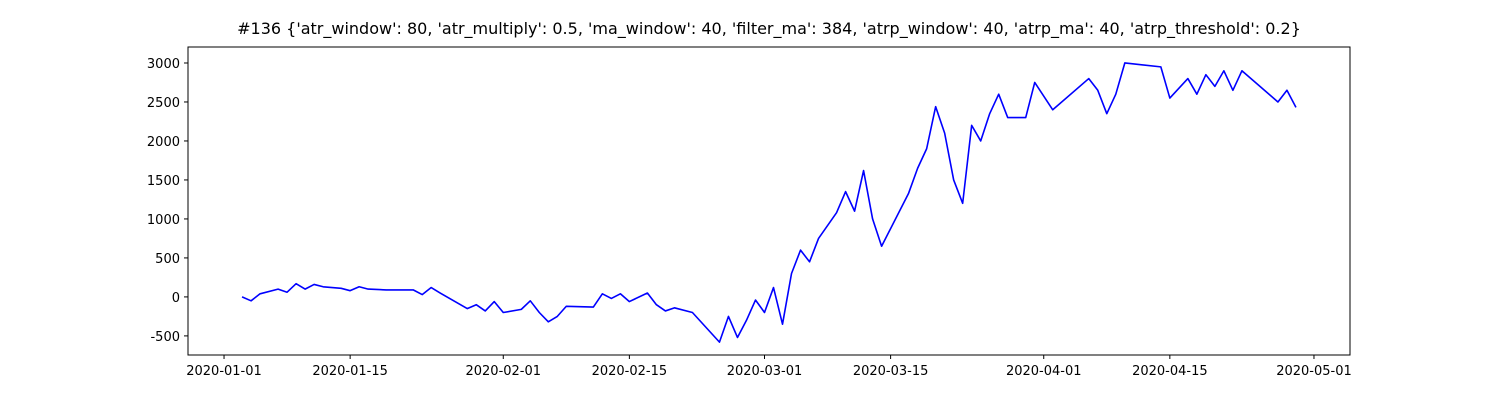 Image resolution: width=1500 pixels, height=400 pixels. I want to click on x-tick-label: 2020-04-01, so click(1044, 371).